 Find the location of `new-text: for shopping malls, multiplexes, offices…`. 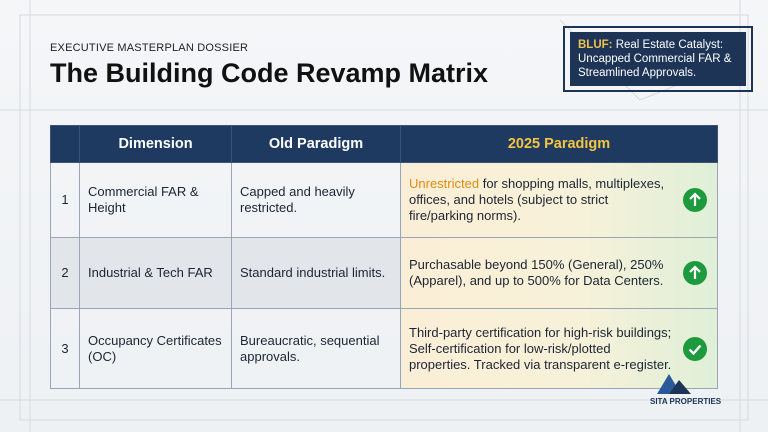

new-text: for shopping malls, multiplexes, offices… is located at coordinates (537, 199).